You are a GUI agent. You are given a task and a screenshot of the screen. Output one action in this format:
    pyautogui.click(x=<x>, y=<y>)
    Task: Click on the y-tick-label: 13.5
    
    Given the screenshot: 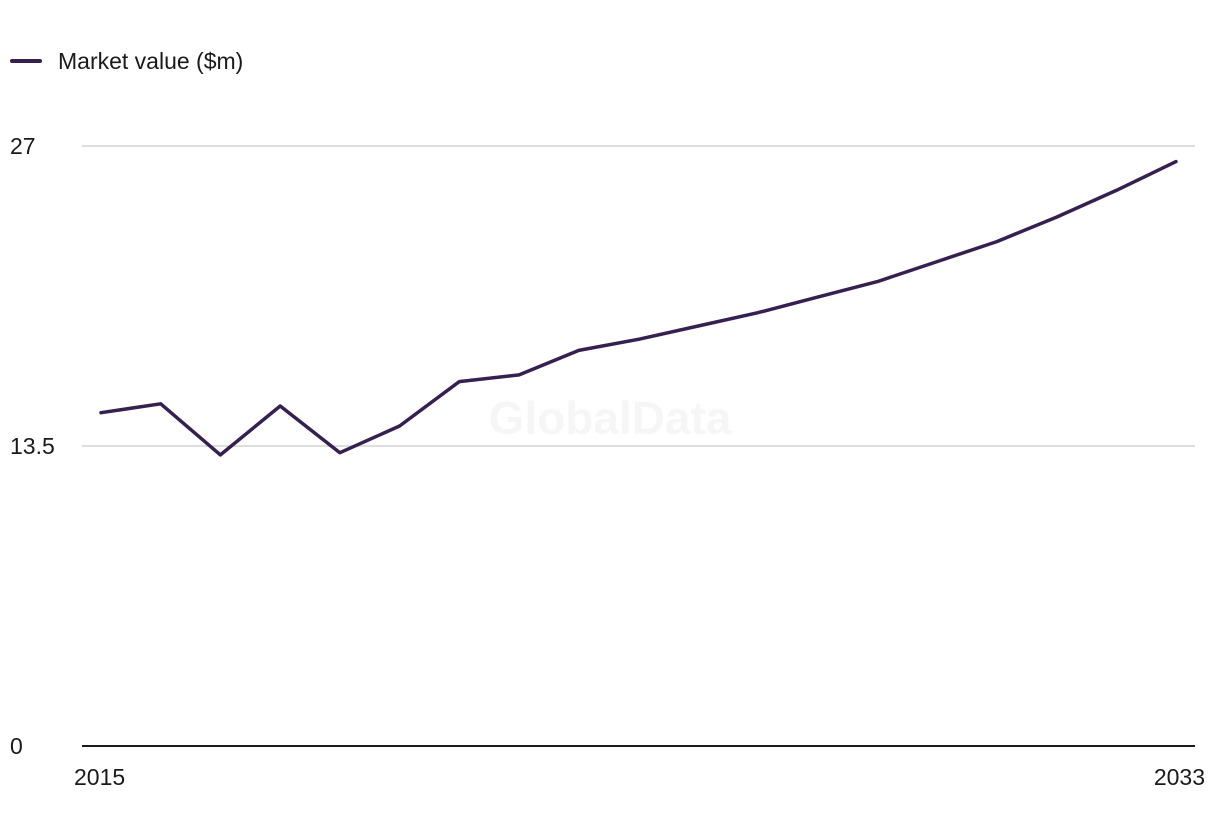 What is the action you would take?
    pyautogui.click(x=32, y=446)
    